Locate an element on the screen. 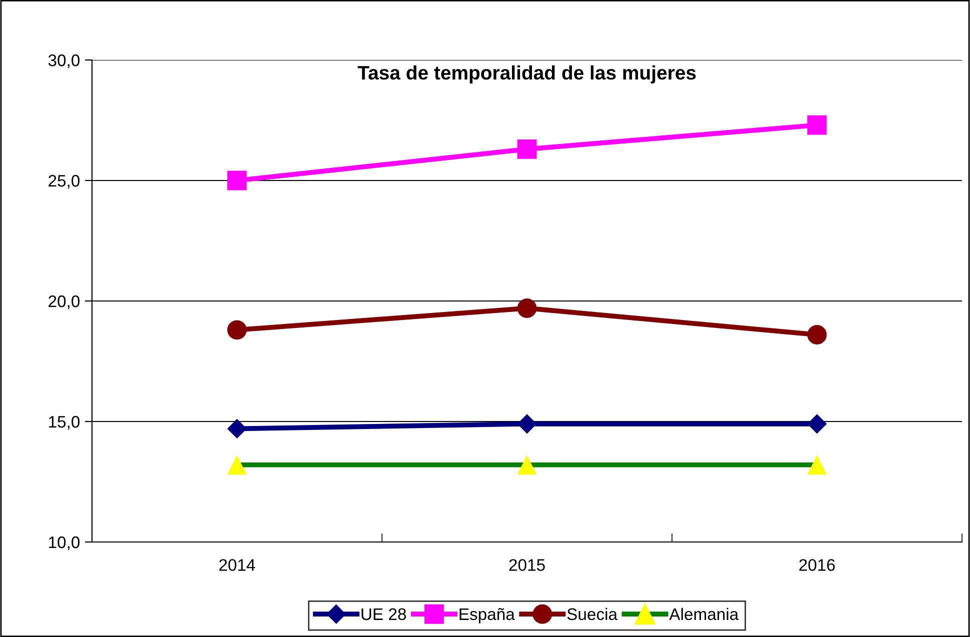  legend-label: España is located at coordinates (487, 616).